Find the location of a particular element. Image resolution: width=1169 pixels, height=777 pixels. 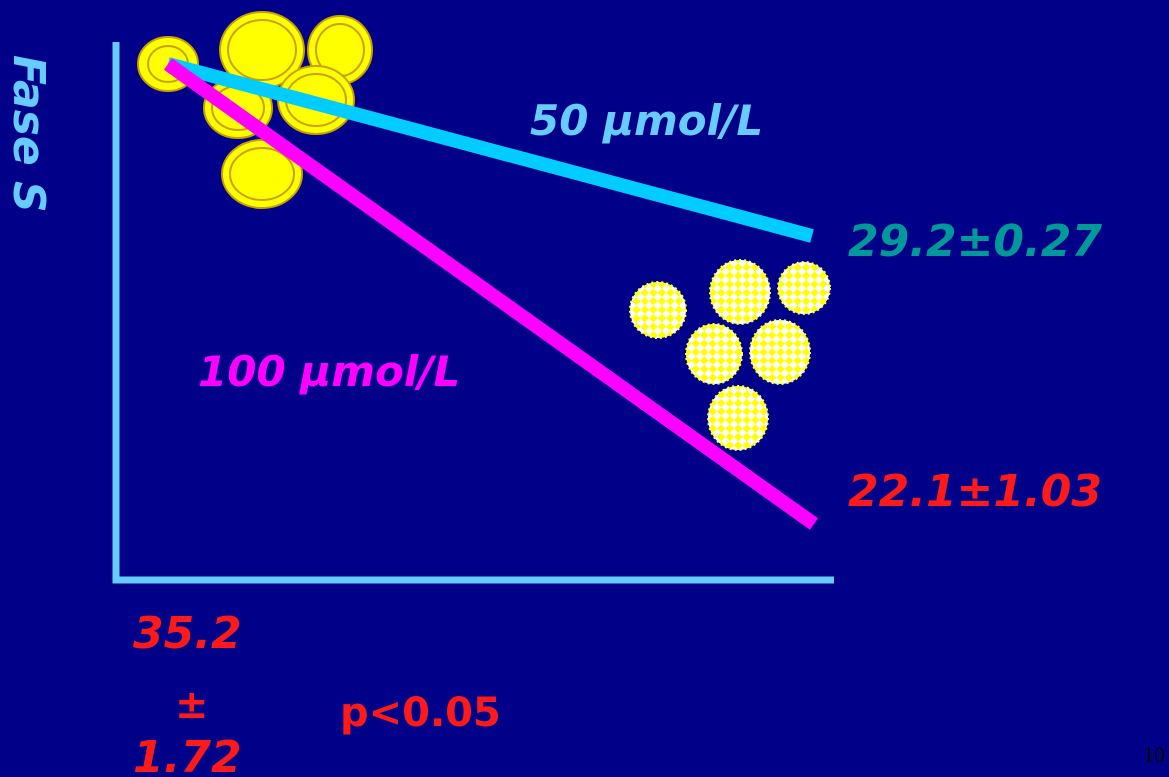

start-value: 35.2 is located at coordinates (187, 633).